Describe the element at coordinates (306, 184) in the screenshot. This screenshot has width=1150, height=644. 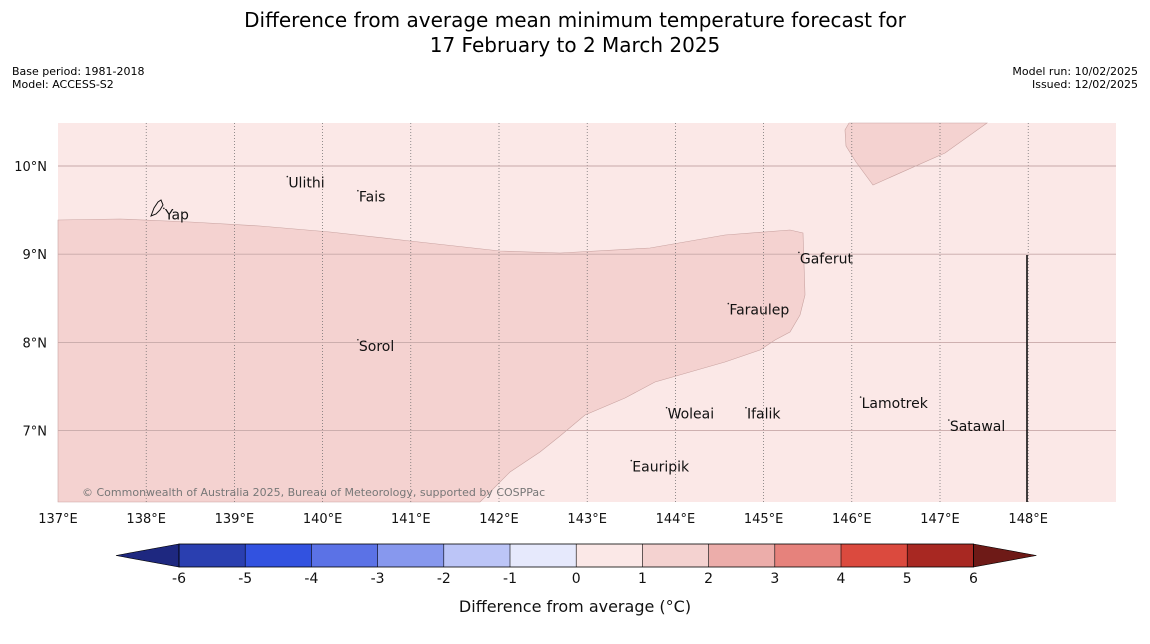
I see `place-label: Ulithi` at that location.